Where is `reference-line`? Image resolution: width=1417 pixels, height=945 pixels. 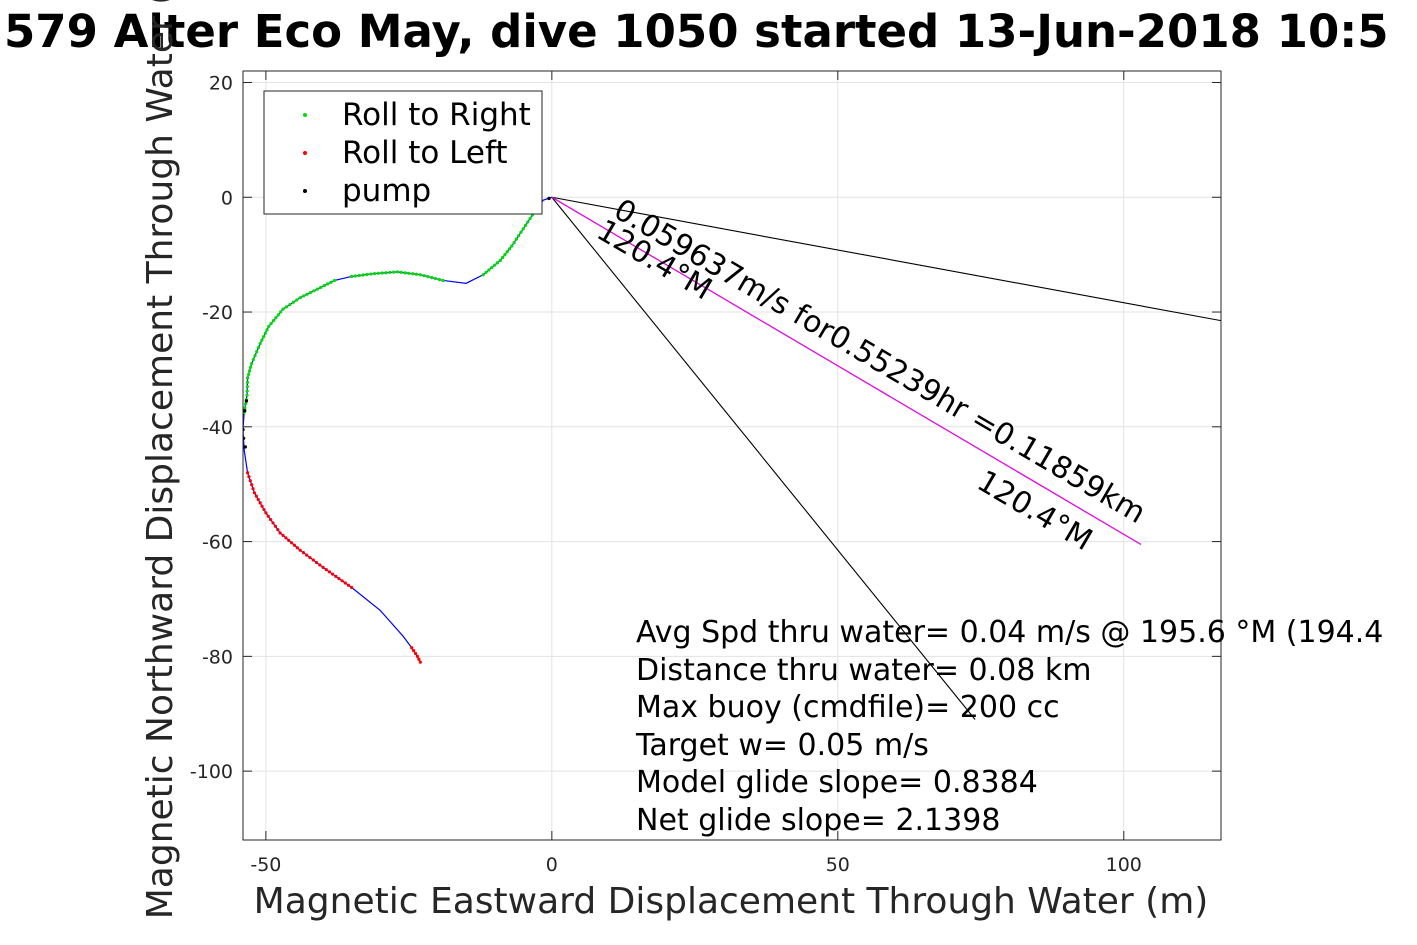 reference-line is located at coordinates (886, 259).